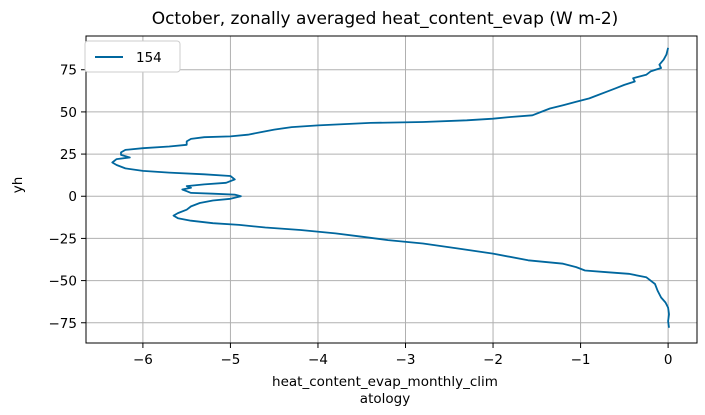 Image resolution: width=705 pixels, height=415 pixels. I want to click on x-tick-label: 0, so click(668, 360).